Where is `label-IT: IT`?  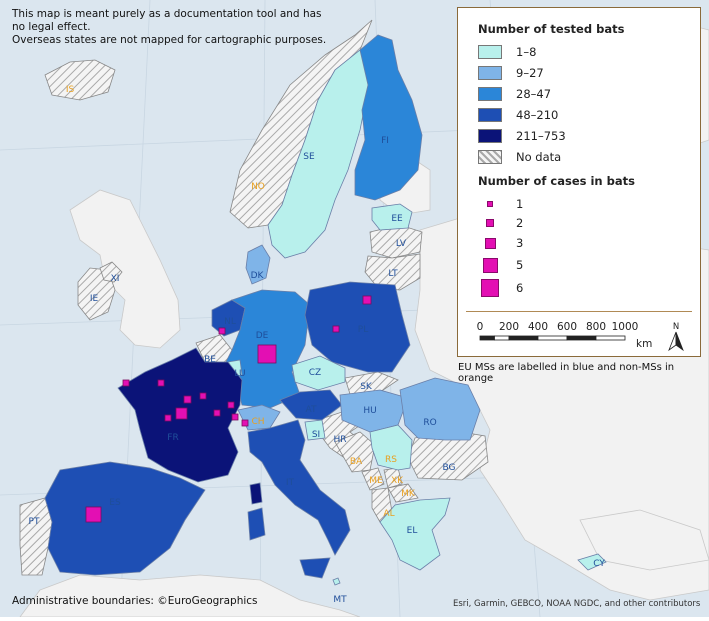 label-IT: IT is located at coordinates (290, 483).